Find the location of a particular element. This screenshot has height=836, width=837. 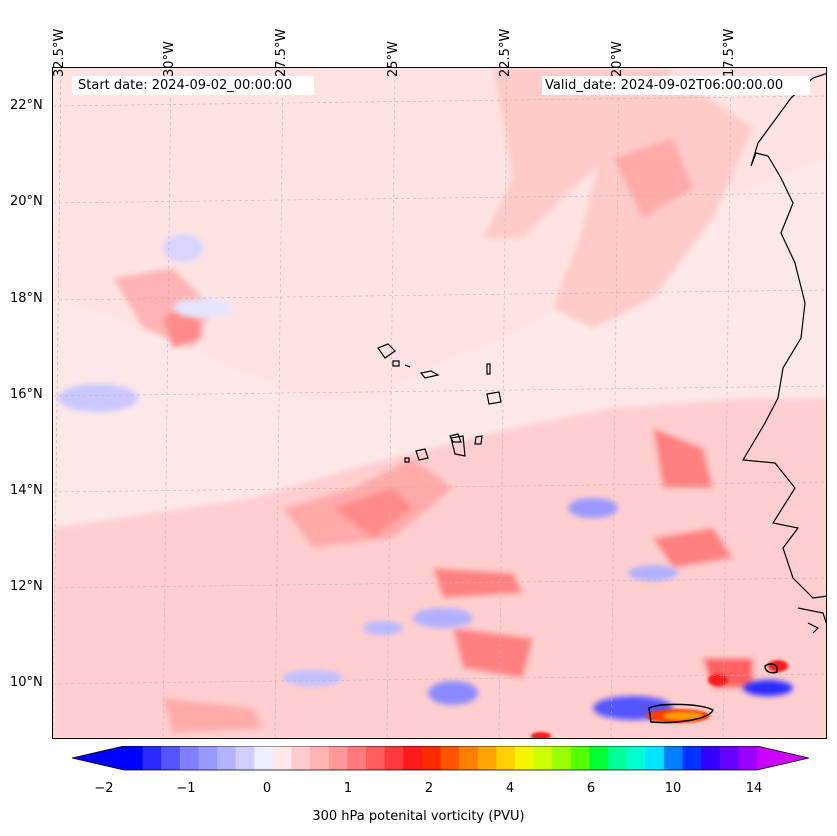

lon-label: 25°W is located at coordinates (393, 59).